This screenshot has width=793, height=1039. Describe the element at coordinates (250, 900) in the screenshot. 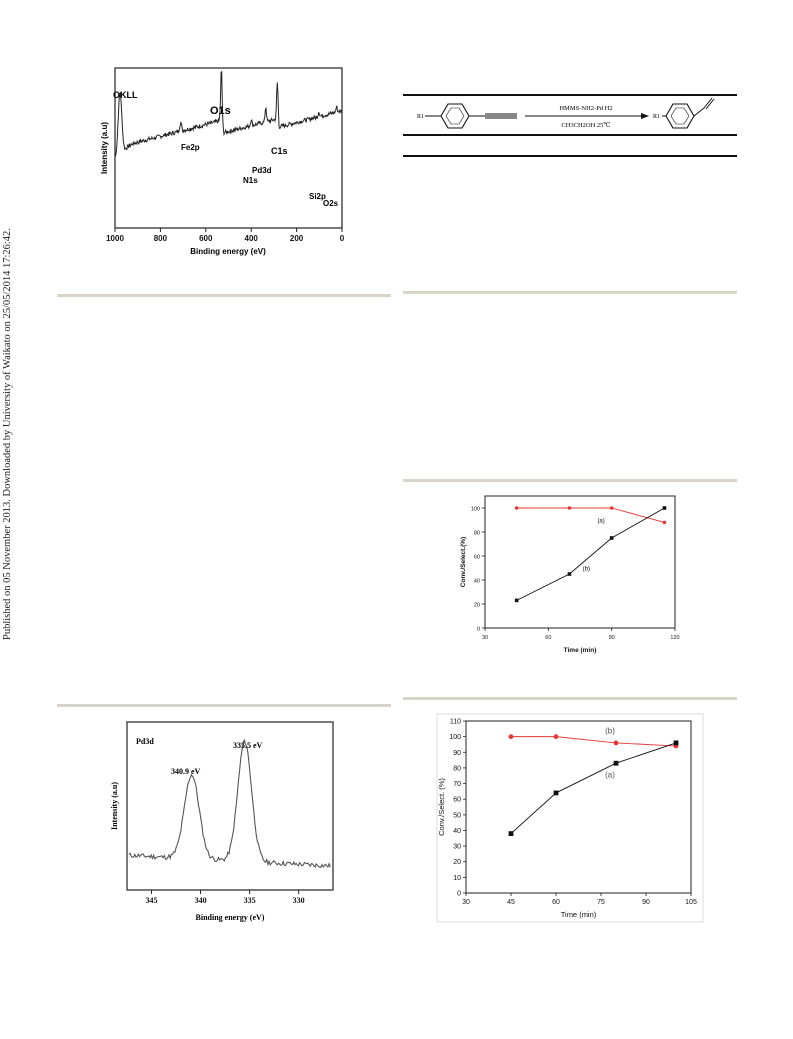

I see `pd3d-x-tick-label: 335` at that location.